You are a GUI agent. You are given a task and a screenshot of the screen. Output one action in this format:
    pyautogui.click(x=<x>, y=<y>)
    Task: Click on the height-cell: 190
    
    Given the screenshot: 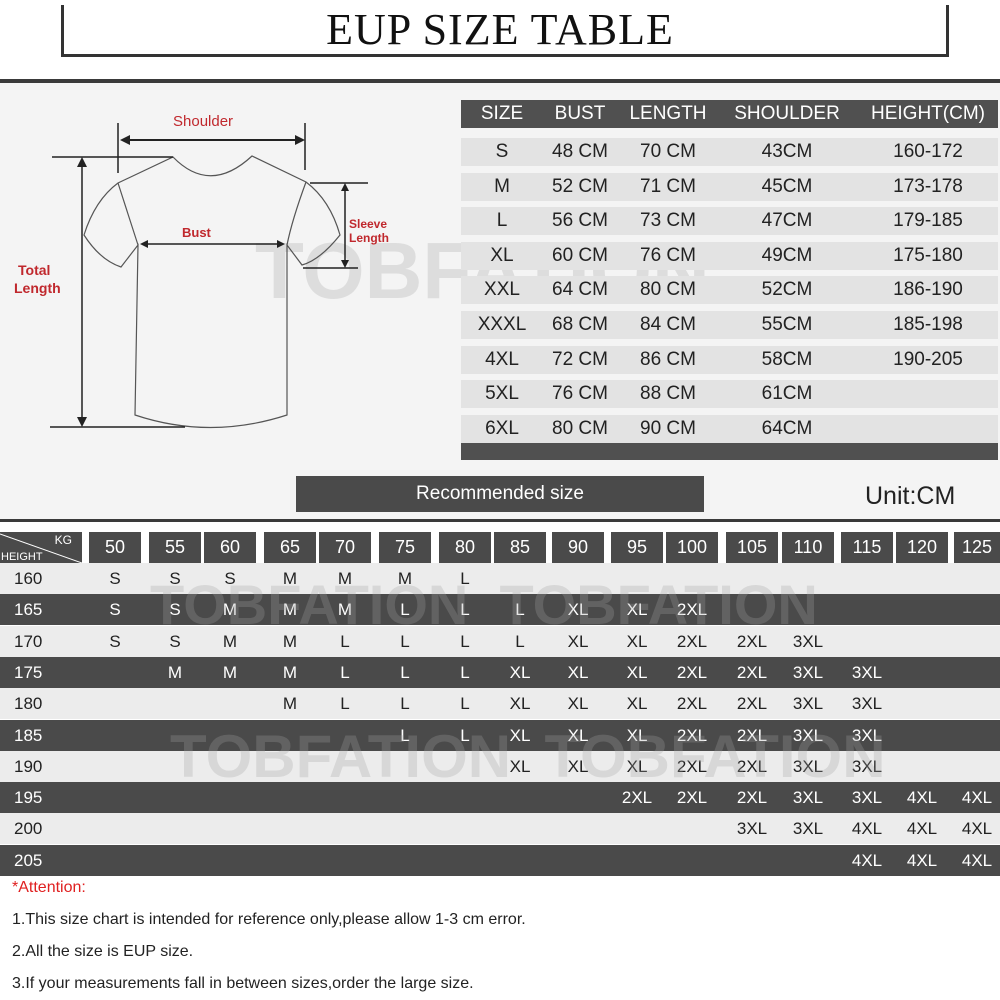 What is the action you would take?
    pyautogui.click(x=28, y=766)
    